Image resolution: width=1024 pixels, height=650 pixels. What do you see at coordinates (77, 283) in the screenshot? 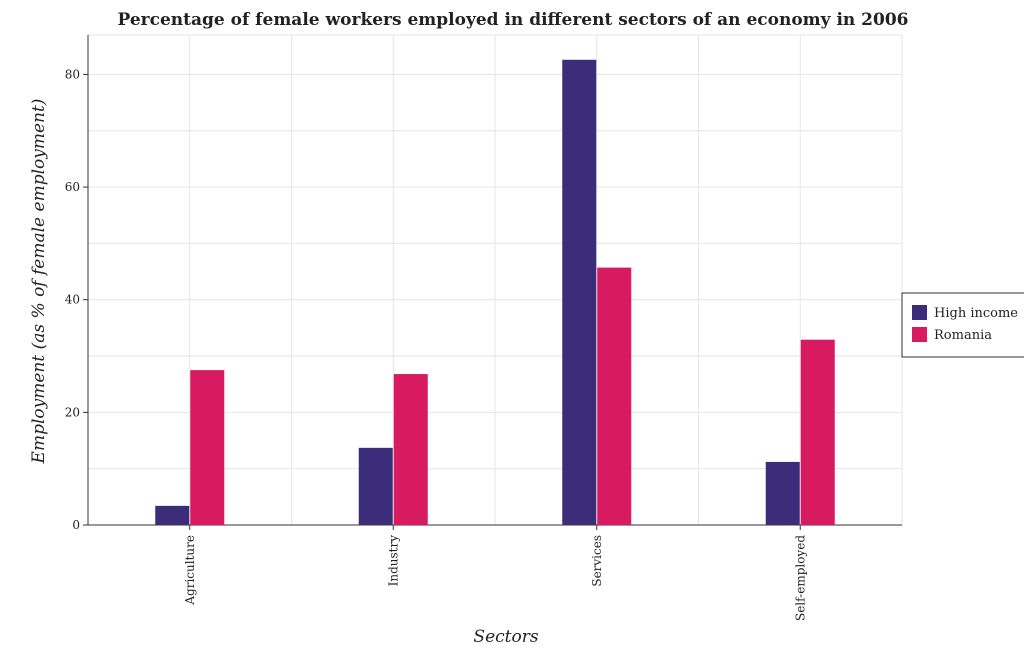
I see `y-axis: 0 20 40 60 80` at bounding box center [77, 283].